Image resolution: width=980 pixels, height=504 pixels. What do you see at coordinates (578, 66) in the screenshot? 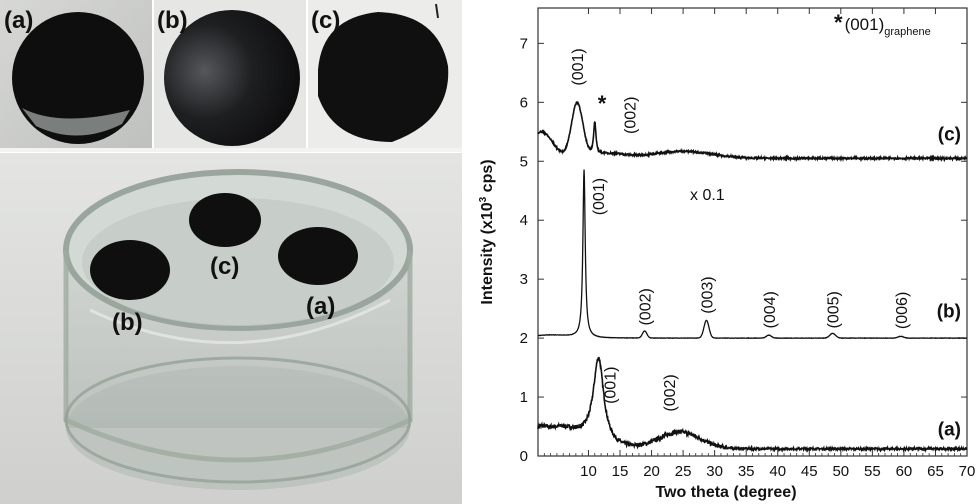
I see `peak-label-c-001: (001)` at bounding box center [578, 66].